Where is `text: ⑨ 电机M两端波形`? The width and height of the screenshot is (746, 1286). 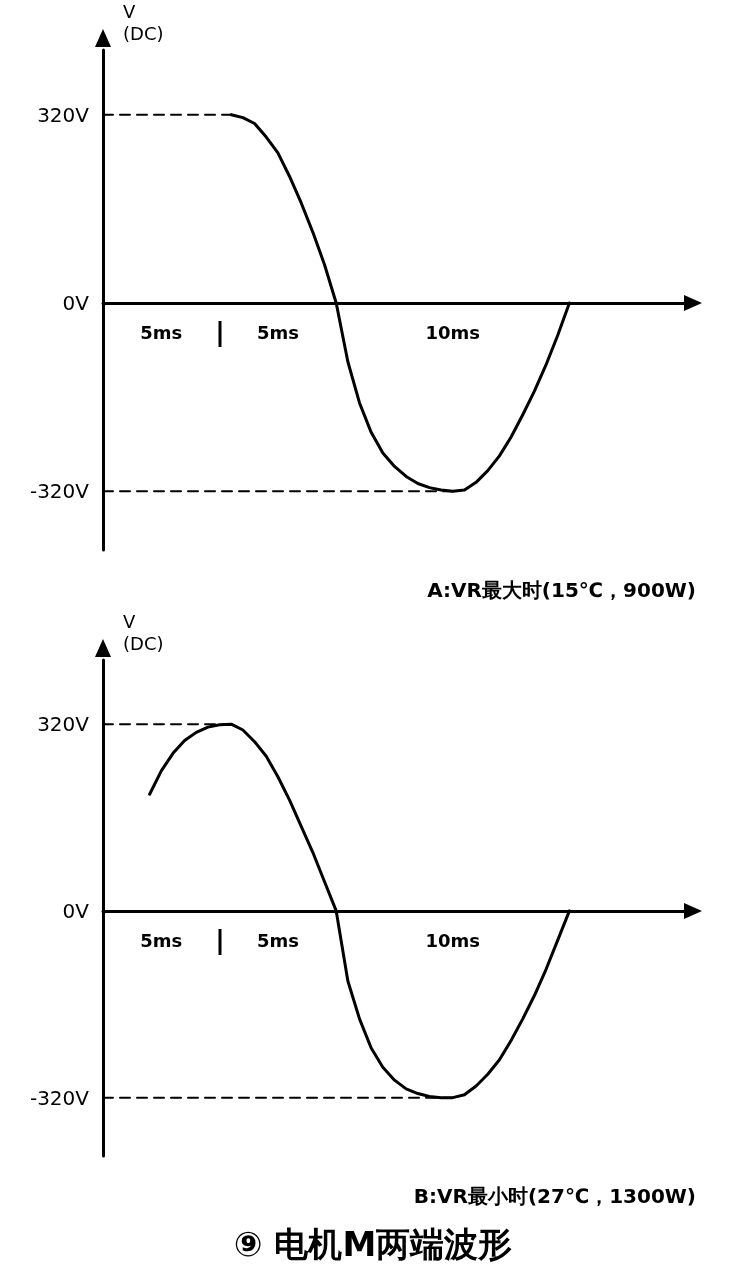
text: ⑨ 电机M两端波形 is located at coordinates (373, 1244).